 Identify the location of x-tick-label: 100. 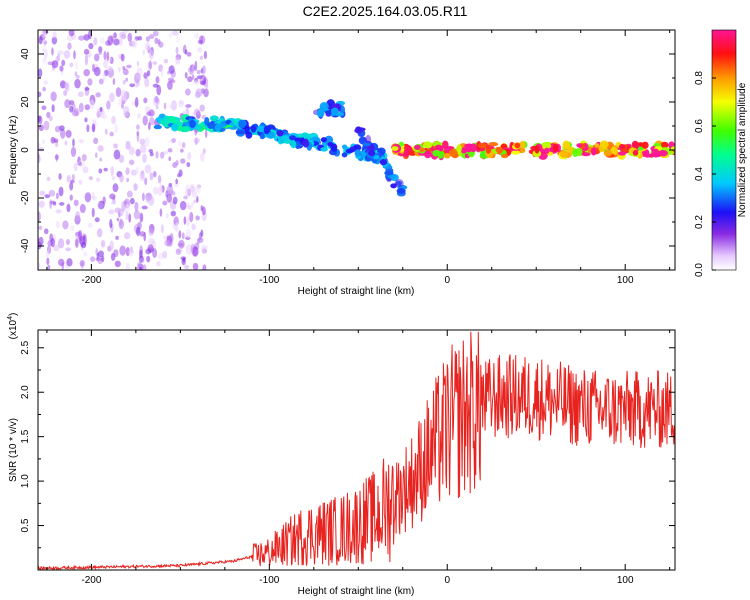
(625, 580).